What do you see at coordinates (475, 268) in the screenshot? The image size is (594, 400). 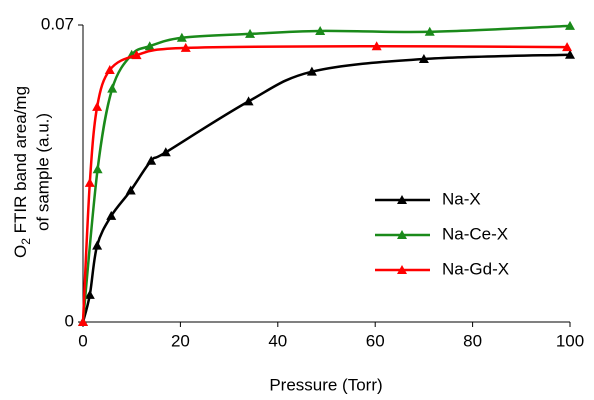 I see `legend-label: Na-Gd-X` at bounding box center [475, 268].